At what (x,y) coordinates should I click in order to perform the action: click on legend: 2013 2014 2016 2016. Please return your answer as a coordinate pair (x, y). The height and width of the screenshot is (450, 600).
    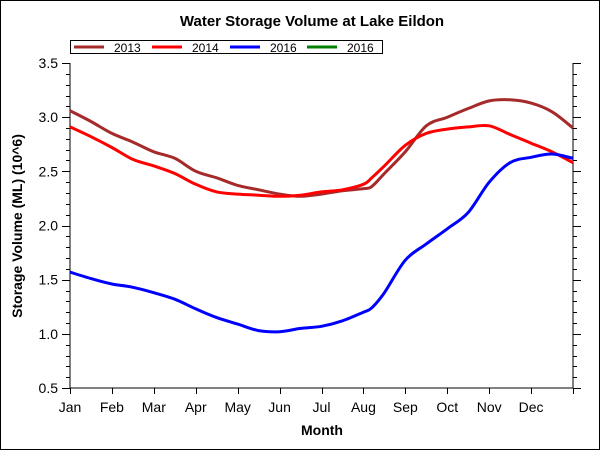
    Looking at the image, I should click on (226, 47).